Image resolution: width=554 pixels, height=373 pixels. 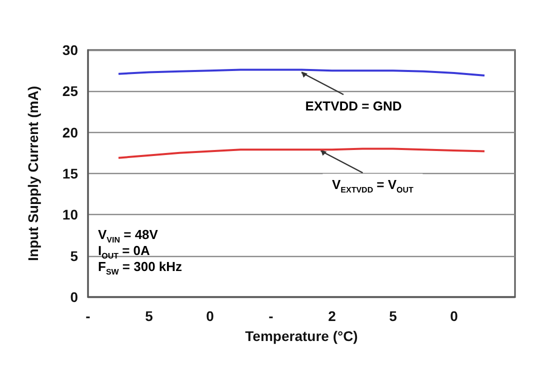 I want to click on y-axis-title: Input Supply Current (mA), so click(x=33, y=173).